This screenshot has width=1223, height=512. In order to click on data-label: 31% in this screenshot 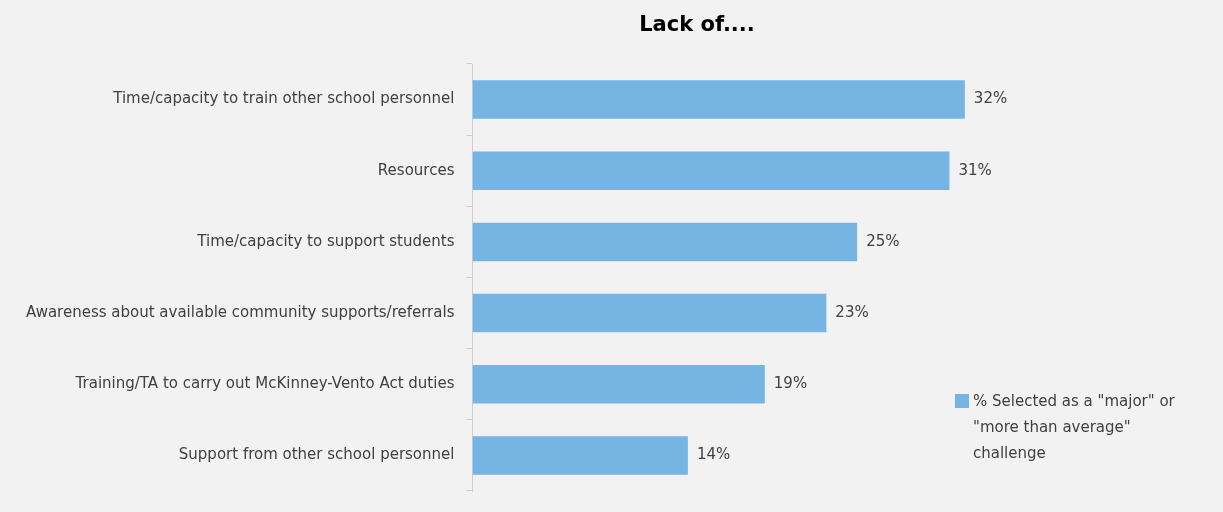, I will do `click(975, 169)`.